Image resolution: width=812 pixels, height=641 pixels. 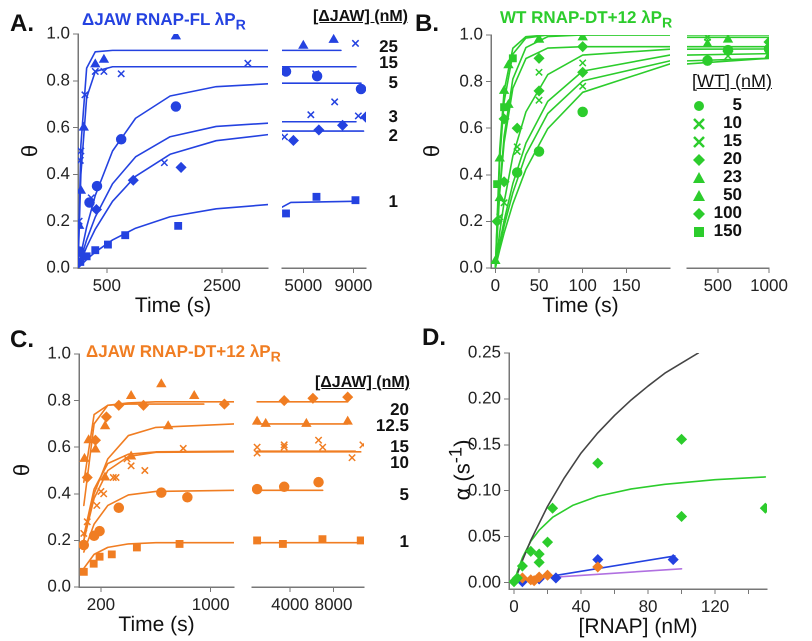 What do you see at coordinates (362, 383) in the screenshot?
I see `annotation: [ΔJAW] (nM)` at bounding box center [362, 383].